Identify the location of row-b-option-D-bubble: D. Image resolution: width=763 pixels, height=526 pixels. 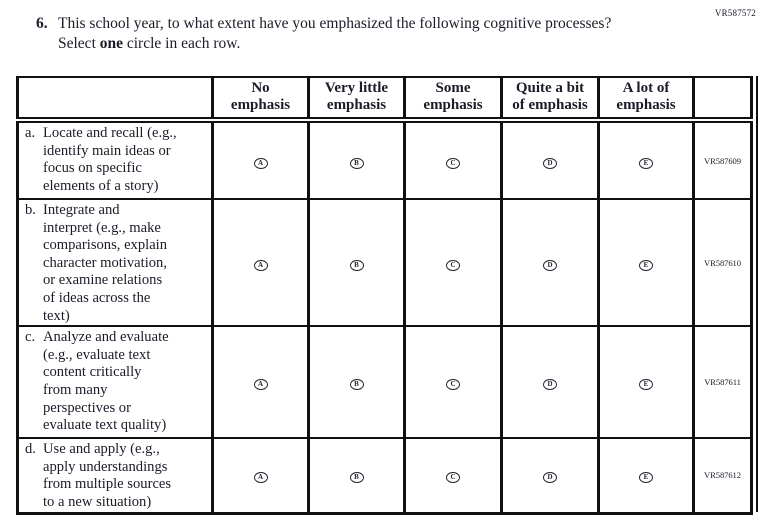
(550, 265).